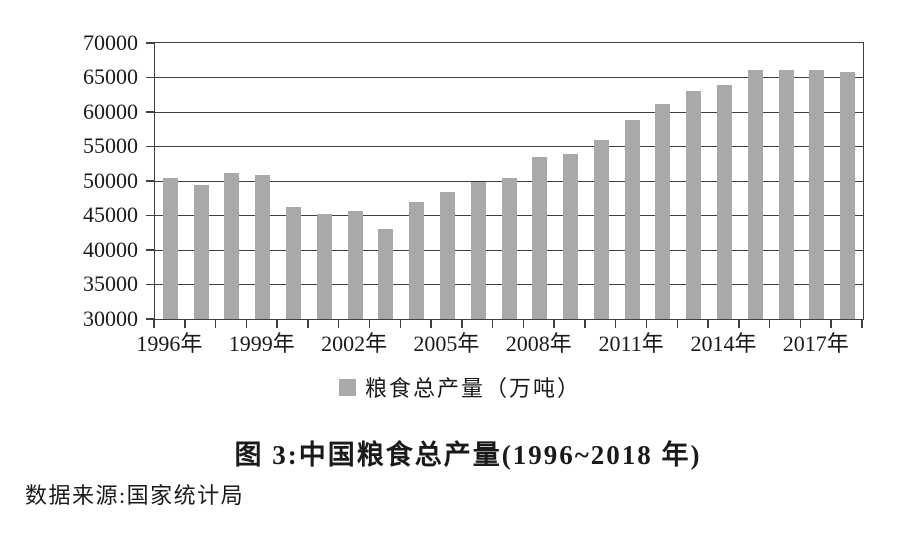  I want to click on y-tick-label-45000: 45000, so click(110, 215).